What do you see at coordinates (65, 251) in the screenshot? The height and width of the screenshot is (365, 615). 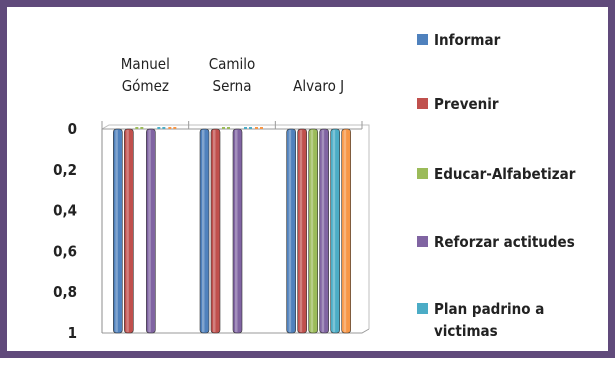 I see `y-tick-label: 0,6` at bounding box center [65, 251].